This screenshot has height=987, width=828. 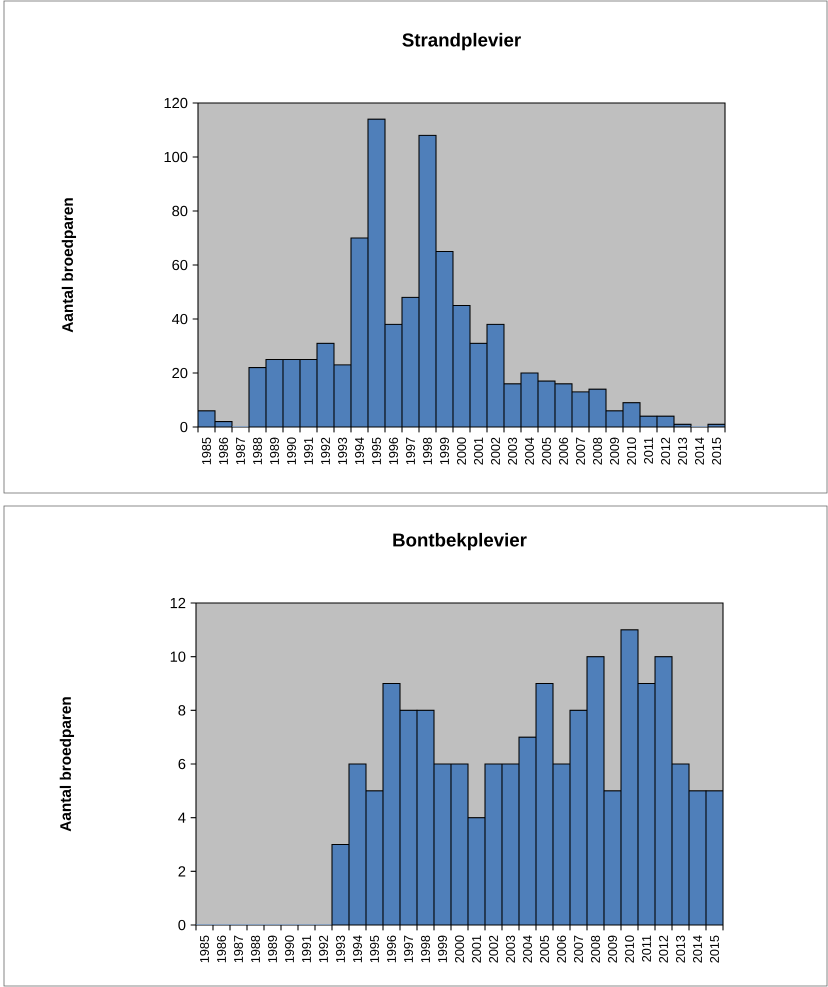 I want to click on y-tick-label: 80, so click(x=180, y=211).